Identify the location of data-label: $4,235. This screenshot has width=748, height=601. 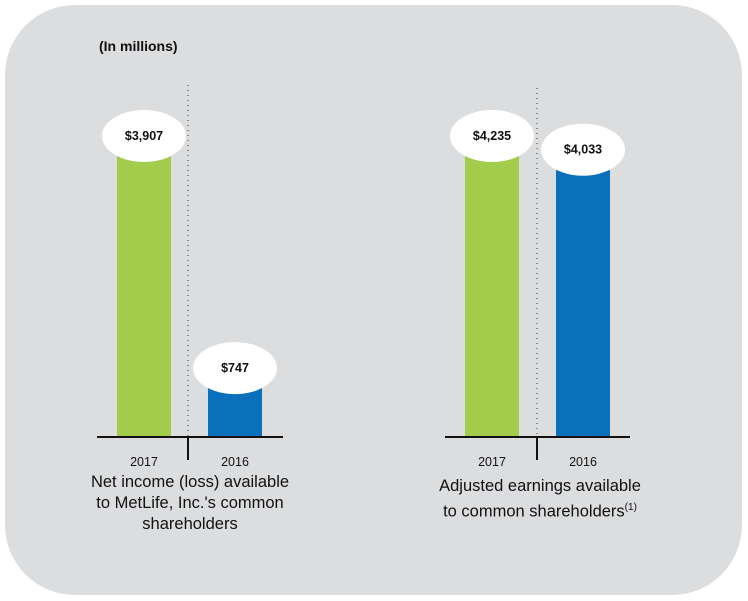
(492, 136).